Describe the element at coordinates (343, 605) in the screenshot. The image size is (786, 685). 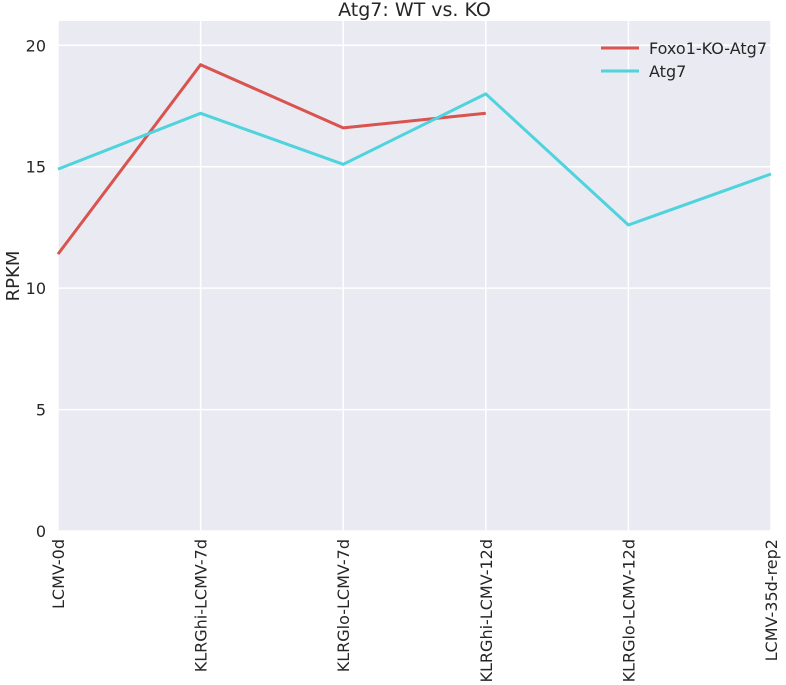
I see `x-tick-label: KLRGlo-LCMV-7d` at that location.